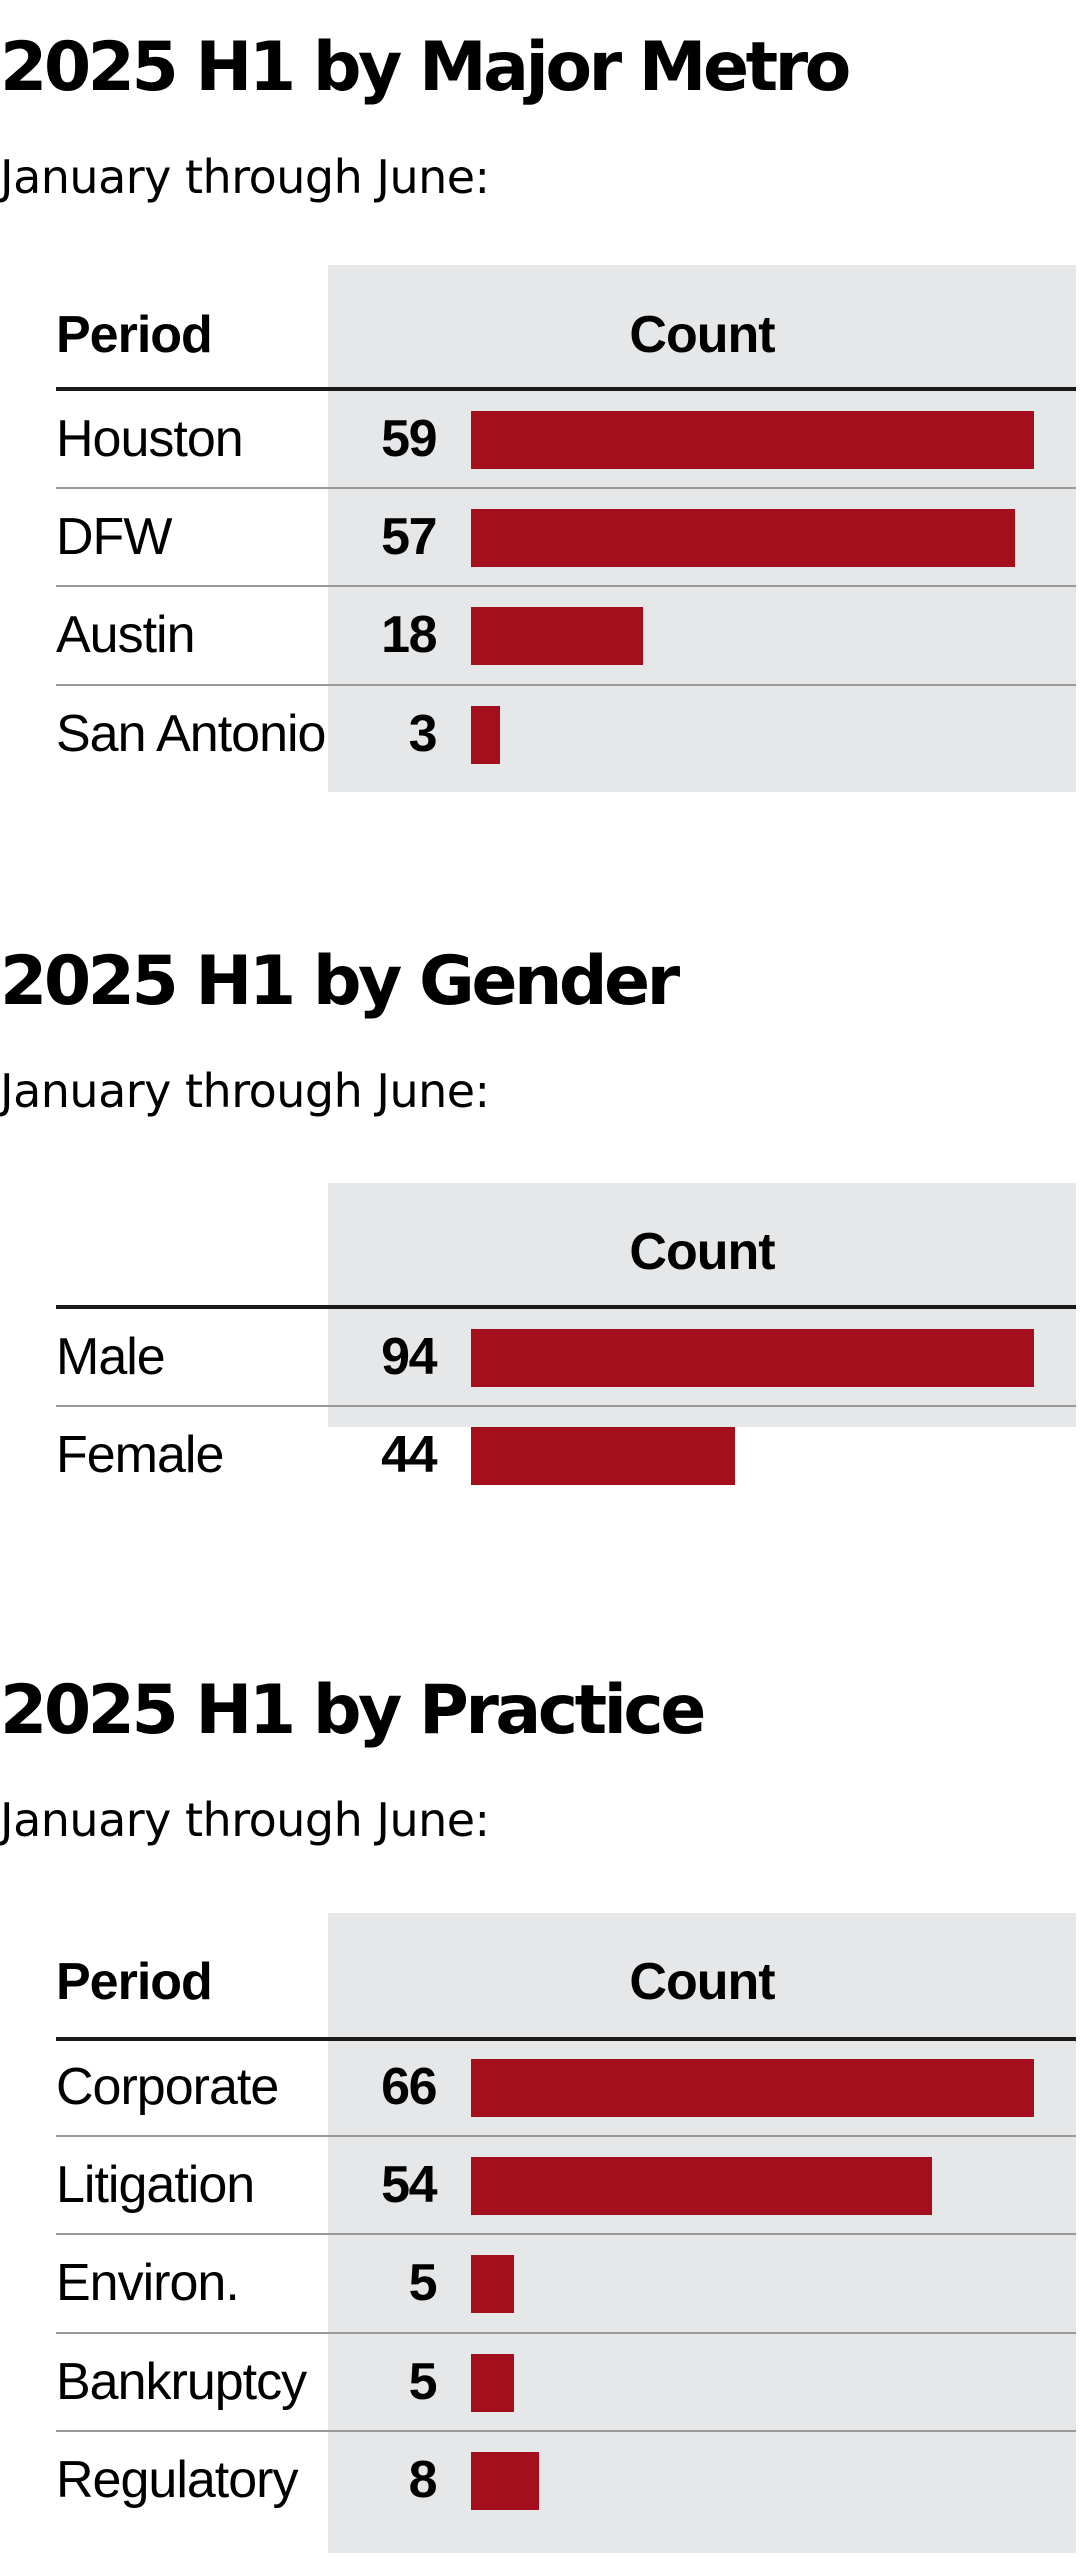 Image resolution: width=1083 pixels, height=2560 pixels. What do you see at coordinates (340, 981) in the screenshot?
I see `chart-title: 2025 H1 by Gender` at bounding box center [340, 981].